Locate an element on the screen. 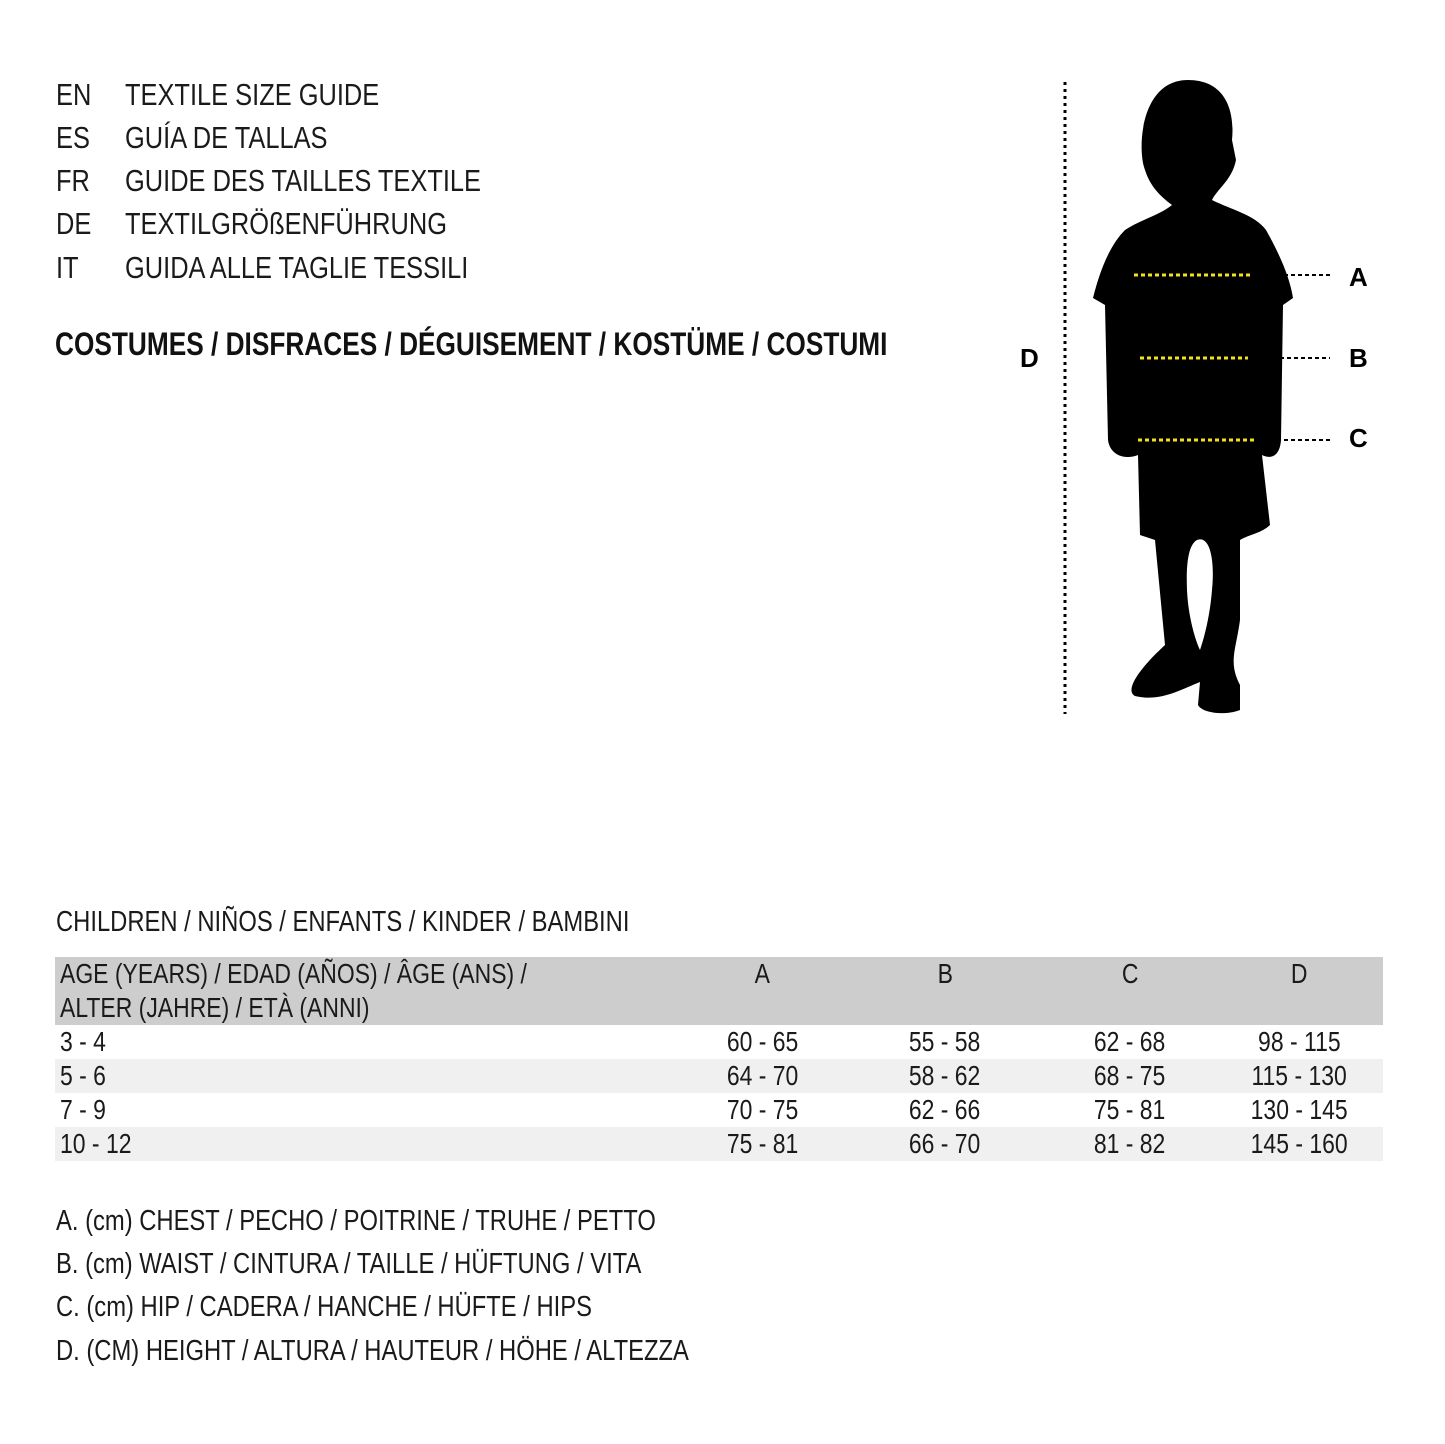  language-title: TEXTILGRÖßENFÜHRUNG is located at coordinates (286, 223).